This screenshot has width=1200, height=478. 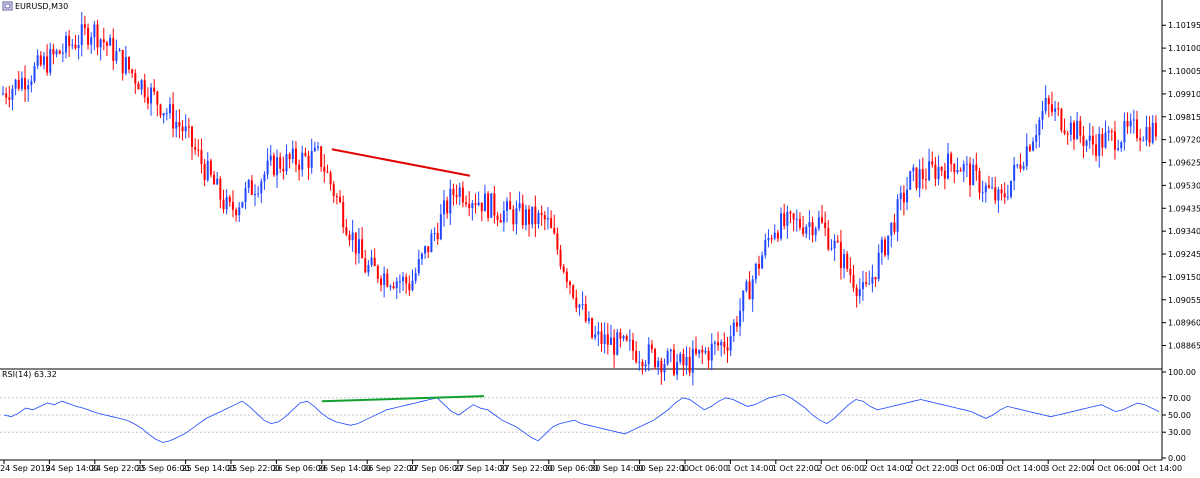 What do you see at coordinates (253, 468) in the screenshot?
I see `x-tick-label: 25 Sep 22:00` at bounding box center [253, 468].